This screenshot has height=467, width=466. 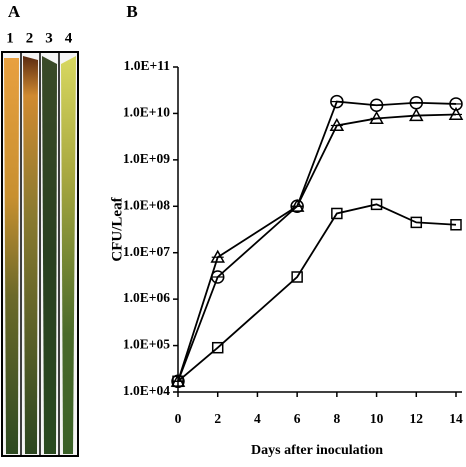 What do you see at coordinates (146, 112) in the screenshot?
I see `y-tick-label: 1.0E+10` at bounding box center [146, 112].